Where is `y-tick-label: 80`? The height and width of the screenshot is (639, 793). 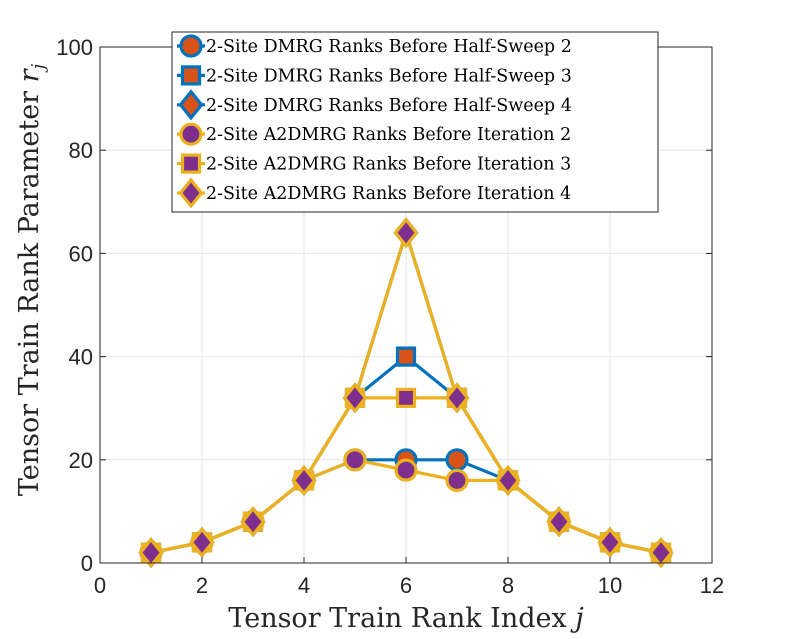
y-tick-label: 80 is located at coordinates (81, 150).